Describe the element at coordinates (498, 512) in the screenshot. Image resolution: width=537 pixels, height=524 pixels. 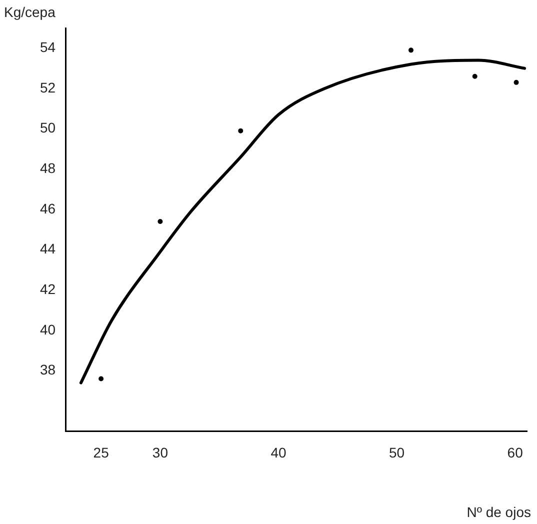
I see `x-axis-title: Nº de ojos` at that location.